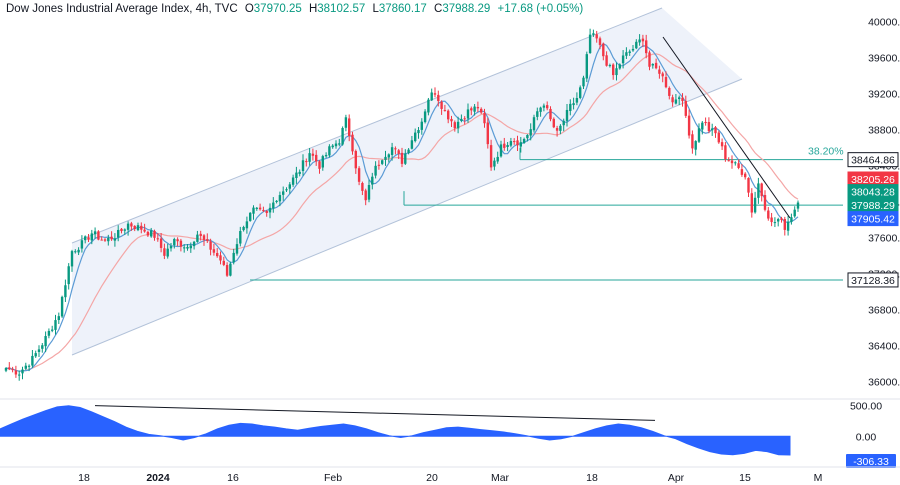  What do you see at coordinates (871, 461) in the screenshot?
I see `oscillator-tag-bg` at bounding box center [871, 461].